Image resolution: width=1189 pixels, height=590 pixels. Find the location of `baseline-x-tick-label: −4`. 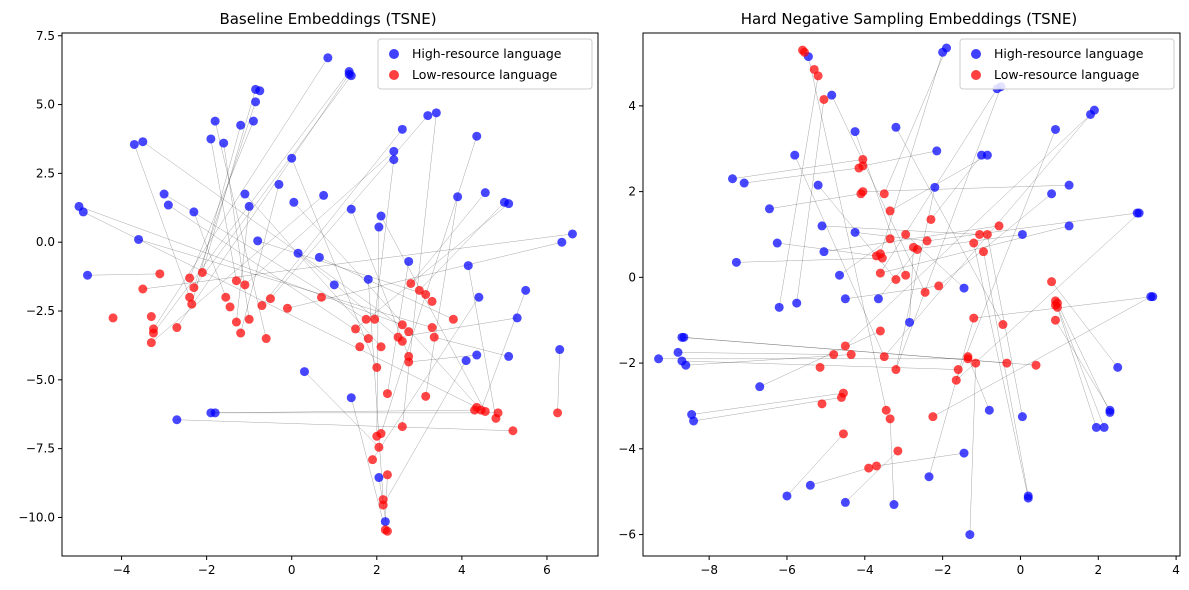

baseline-x-tick-label: −4 is located at coordinates (122, 570).